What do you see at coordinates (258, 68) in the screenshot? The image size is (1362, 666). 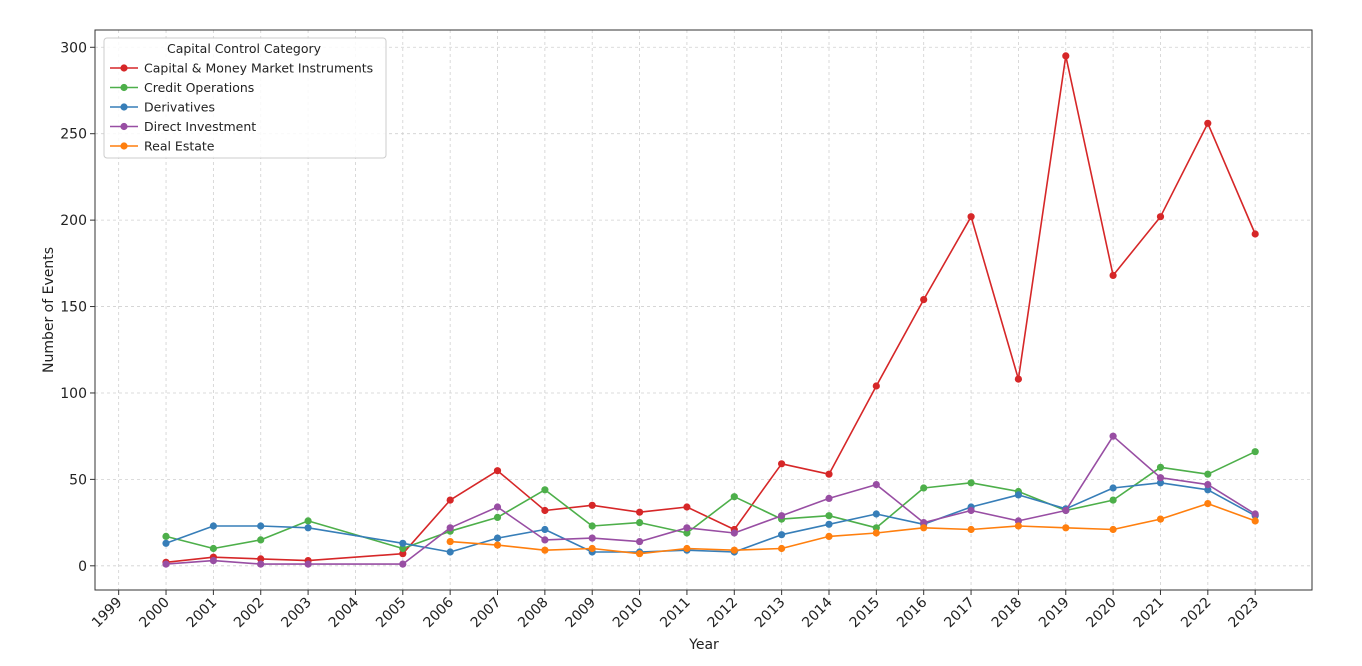 I see `legend-label: Capital & Money Market Instruments` at bounding box center [258, 68].